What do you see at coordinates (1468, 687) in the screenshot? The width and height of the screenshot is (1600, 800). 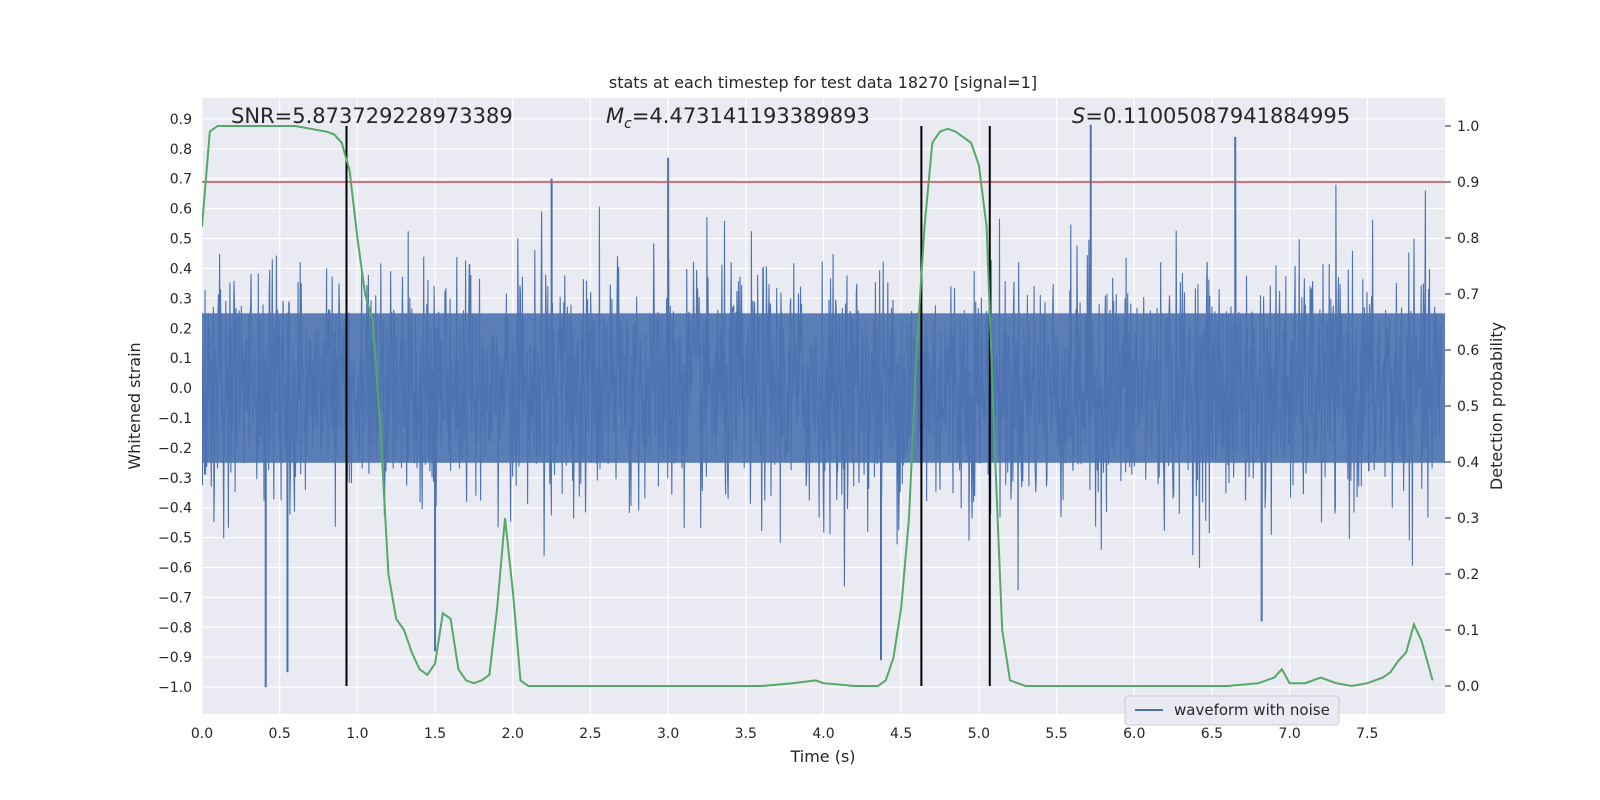 I see `right-y-tick-label: 0.0` at bounding box center [1468, 687].